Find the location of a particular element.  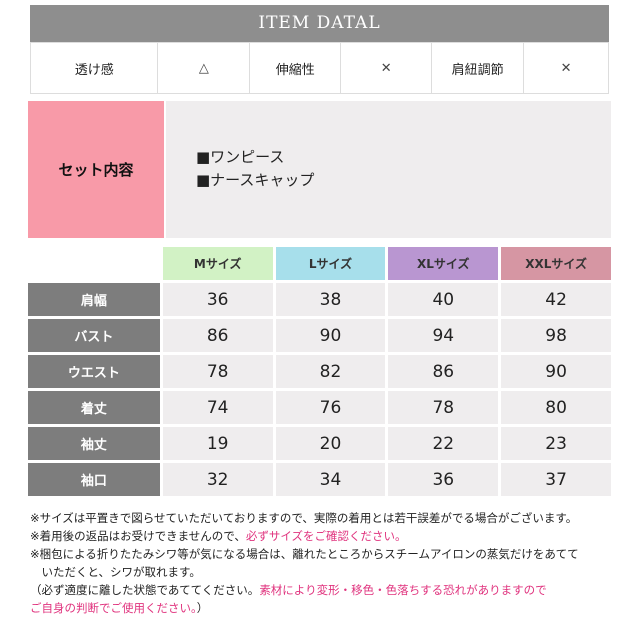

size-value: 32 is located at coordinates (217, 479).